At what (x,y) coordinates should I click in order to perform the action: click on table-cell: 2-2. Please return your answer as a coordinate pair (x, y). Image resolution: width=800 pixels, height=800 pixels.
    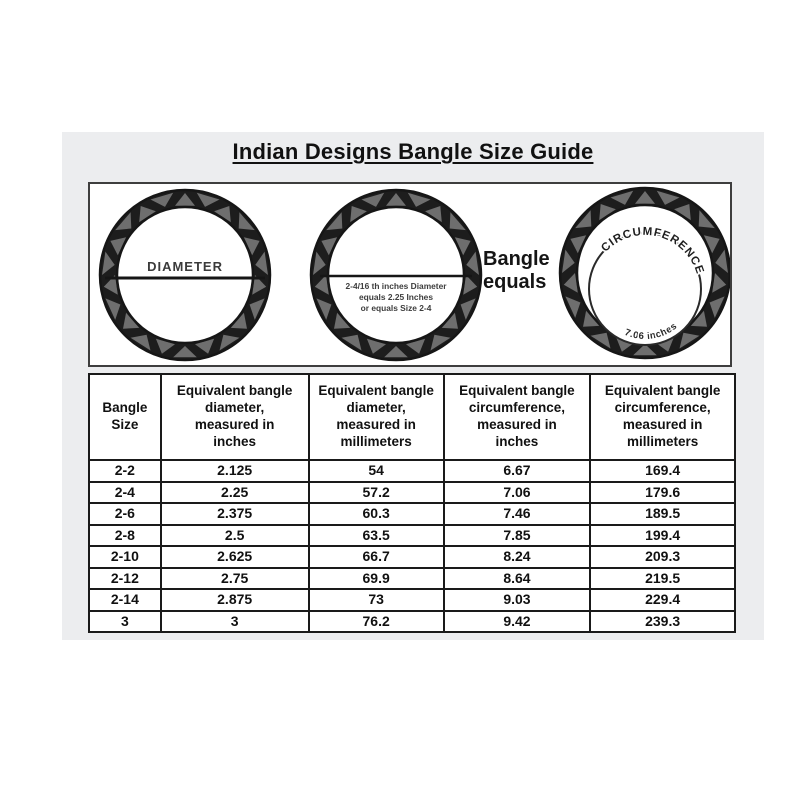
    Looking at the image, I should click on (125, 471).